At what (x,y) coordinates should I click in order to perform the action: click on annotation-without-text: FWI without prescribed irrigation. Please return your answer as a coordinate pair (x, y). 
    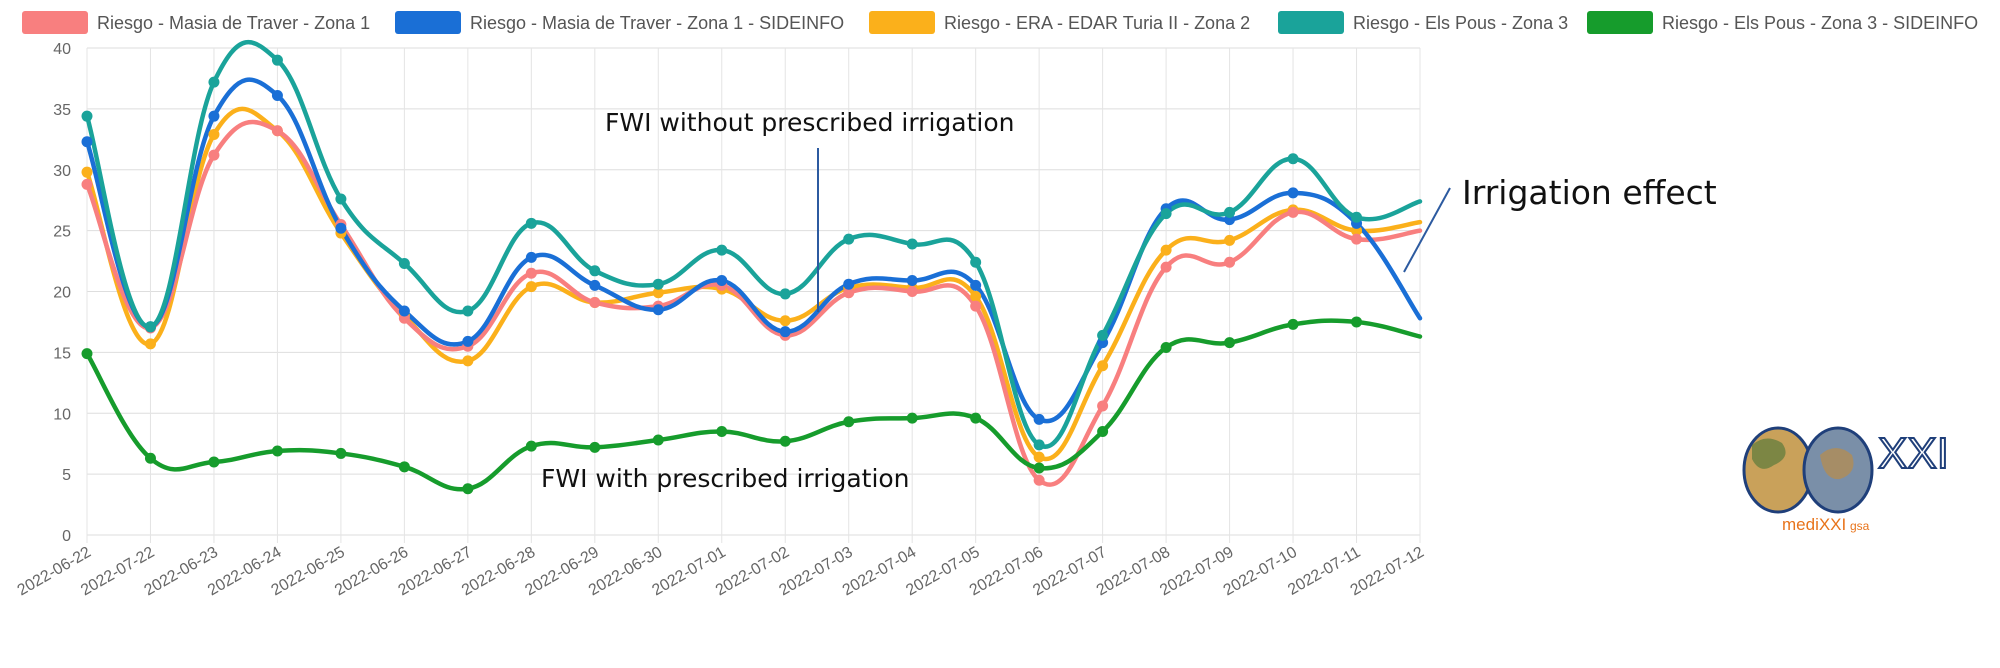
    Looking at the image, I should click on (809, 122).